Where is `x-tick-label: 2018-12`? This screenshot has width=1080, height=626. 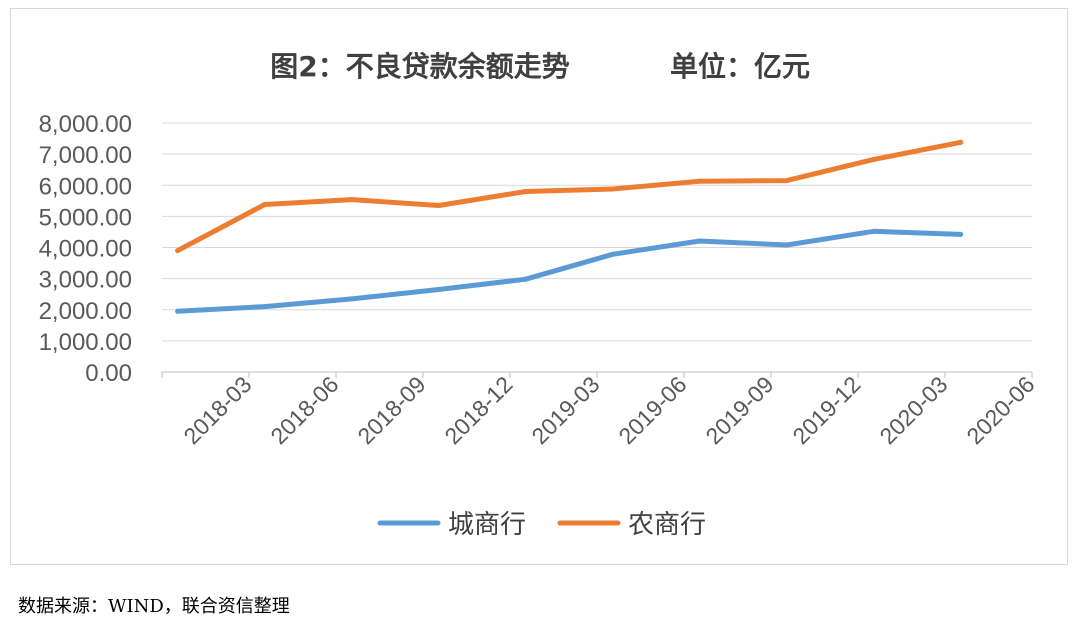 x-tick-label: 2018-12 is located at coordinates (478, 410).